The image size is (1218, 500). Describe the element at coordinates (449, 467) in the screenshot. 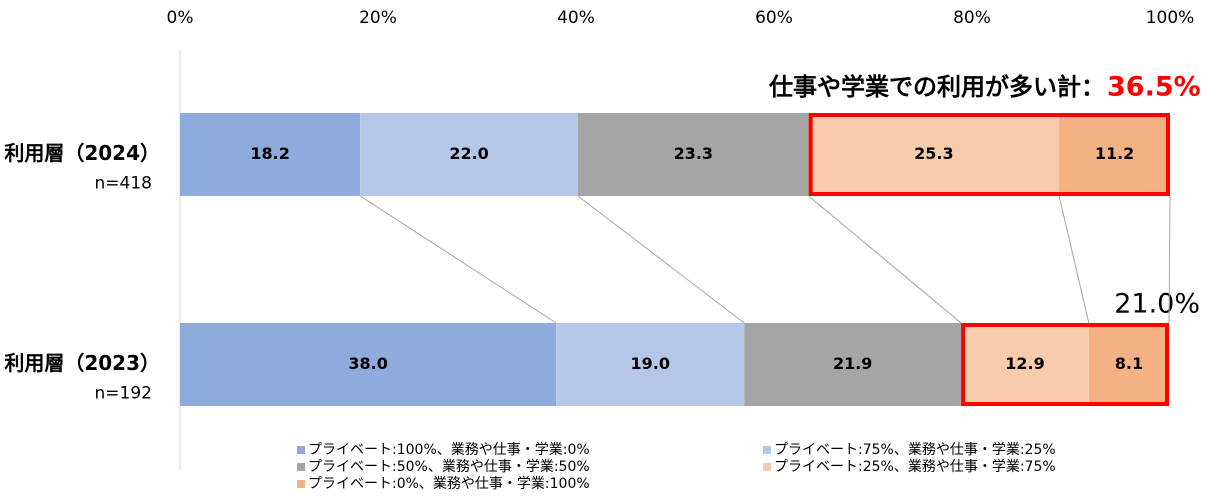

I see `legend-label: プライベート:50%、業務や仕事・学業:50%` at that location.